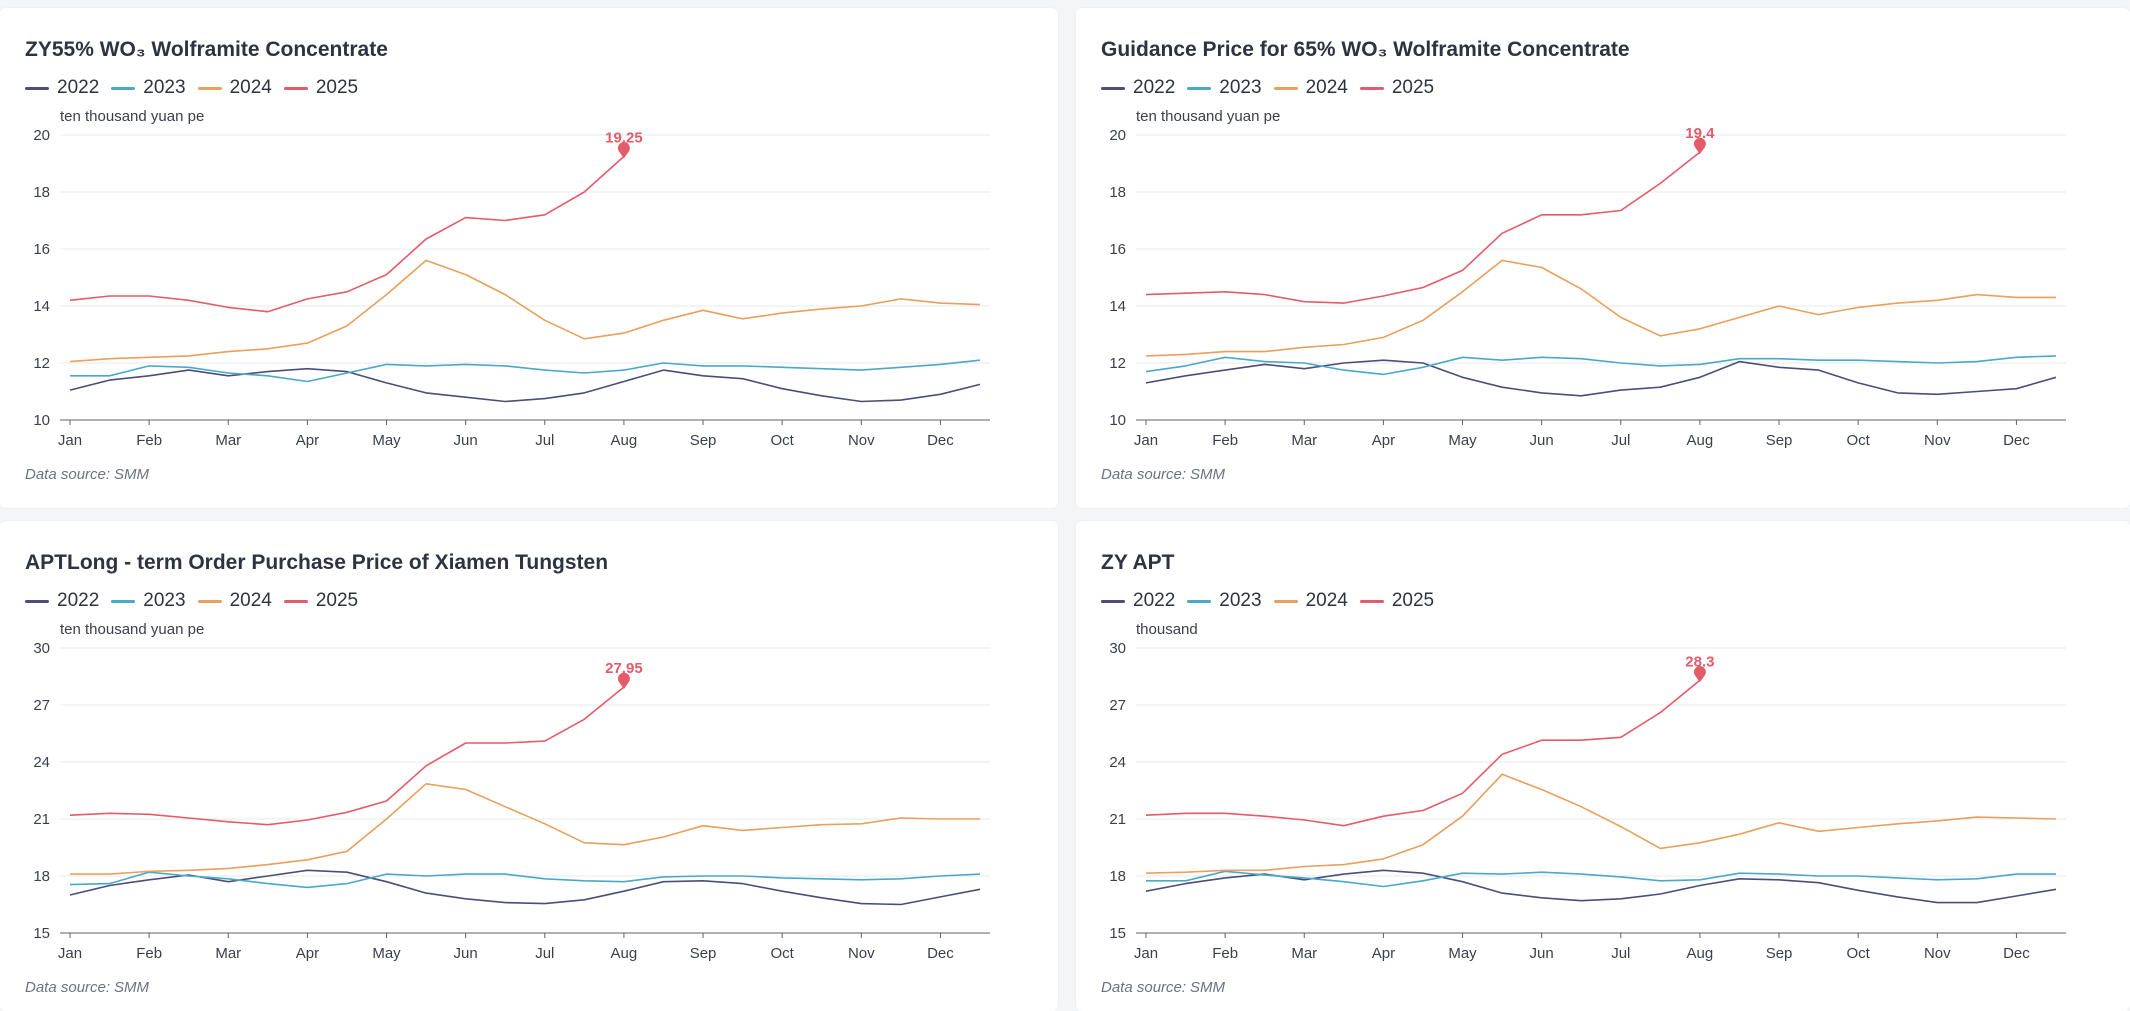 The image size is (2130, 1011). Describe the element at coordinates (132, 474) in the screenshot. I see `data-source-value: SMM` at that location.